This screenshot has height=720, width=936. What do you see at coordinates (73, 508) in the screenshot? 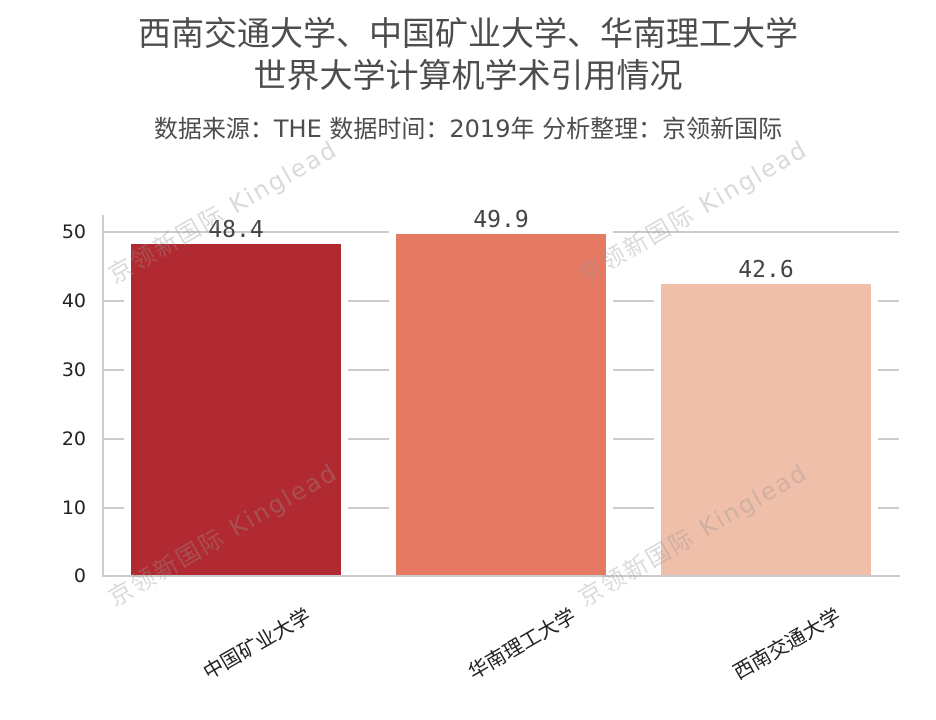
I see `y-tick-label: 10` at bounding box center [73, 508].